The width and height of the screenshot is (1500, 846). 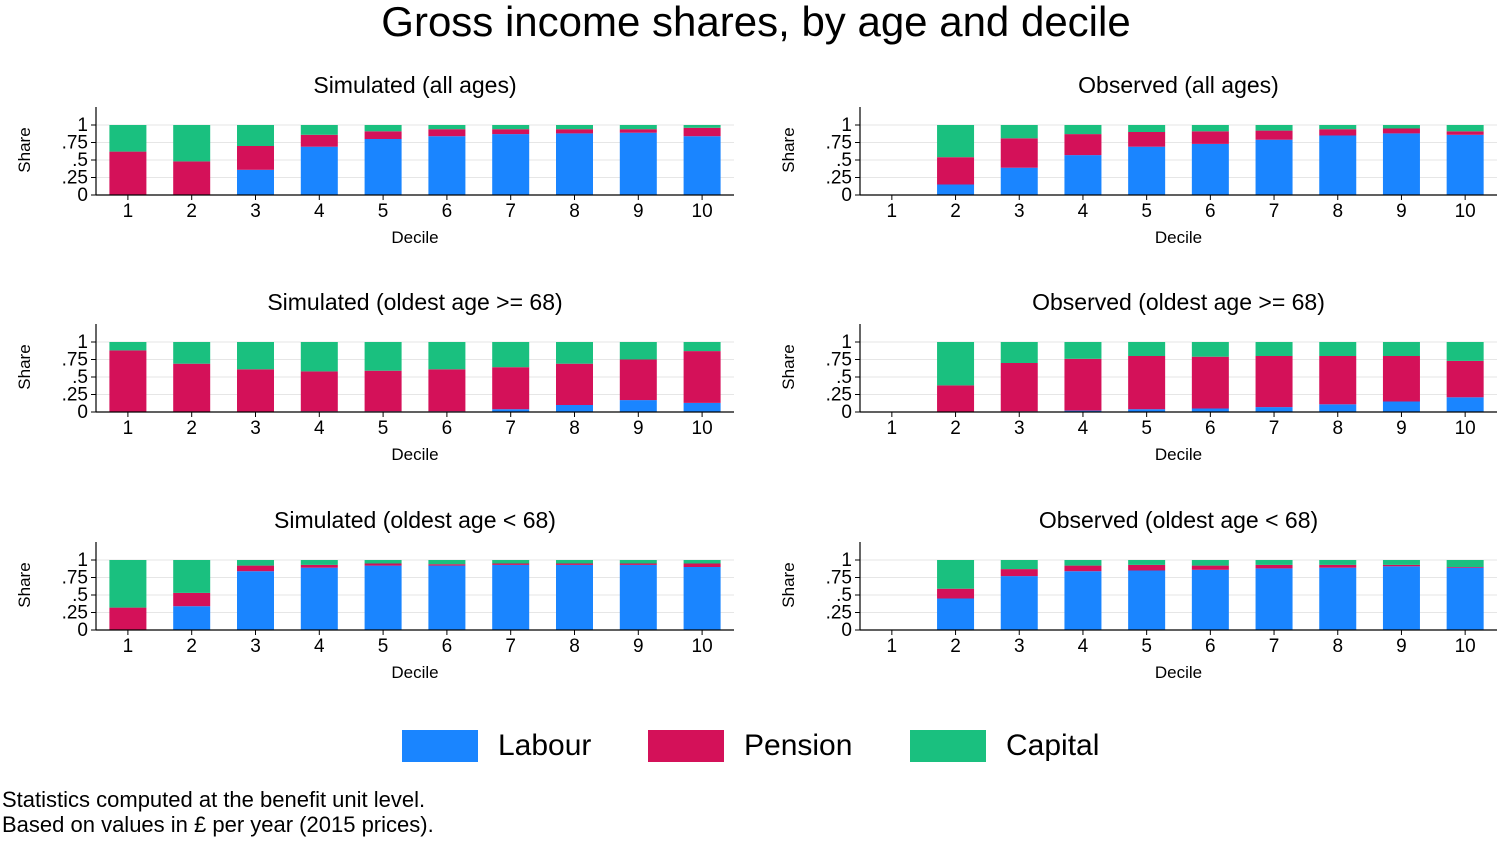 What do you see at coordinates (1337, 211) in the screenshot?
I see `panel-2-x-tick-label: 8` at bounding box center [1337, 211].